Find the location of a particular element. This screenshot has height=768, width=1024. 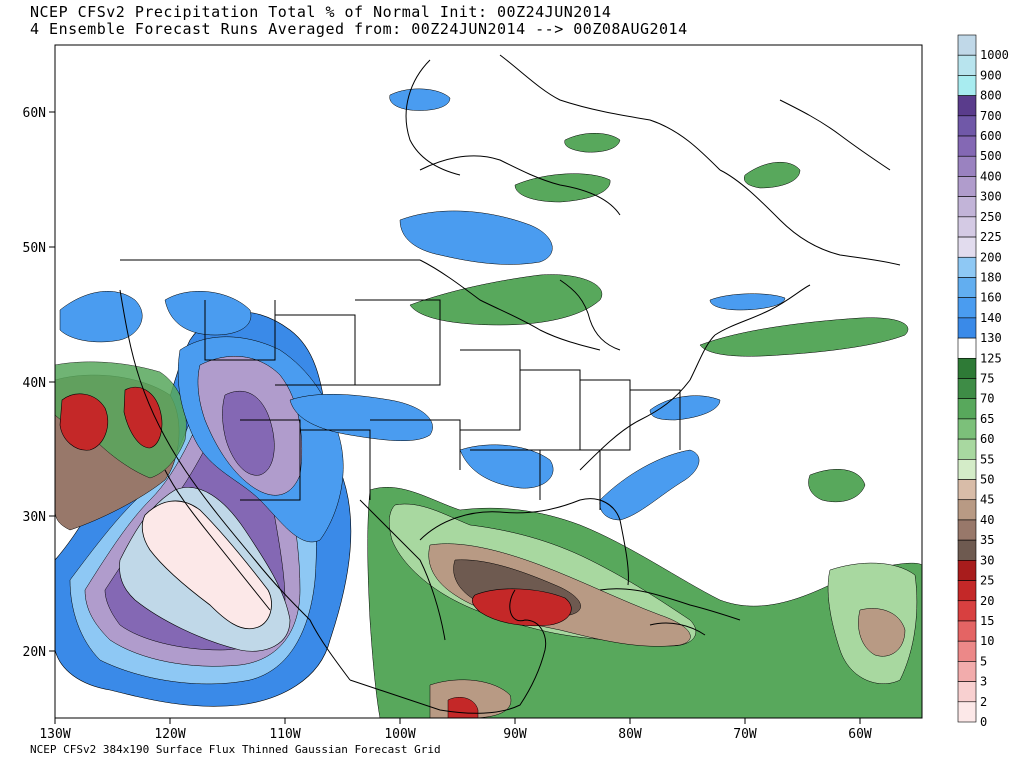

colorbar-label: 2 is located at coordinates (983, 702).